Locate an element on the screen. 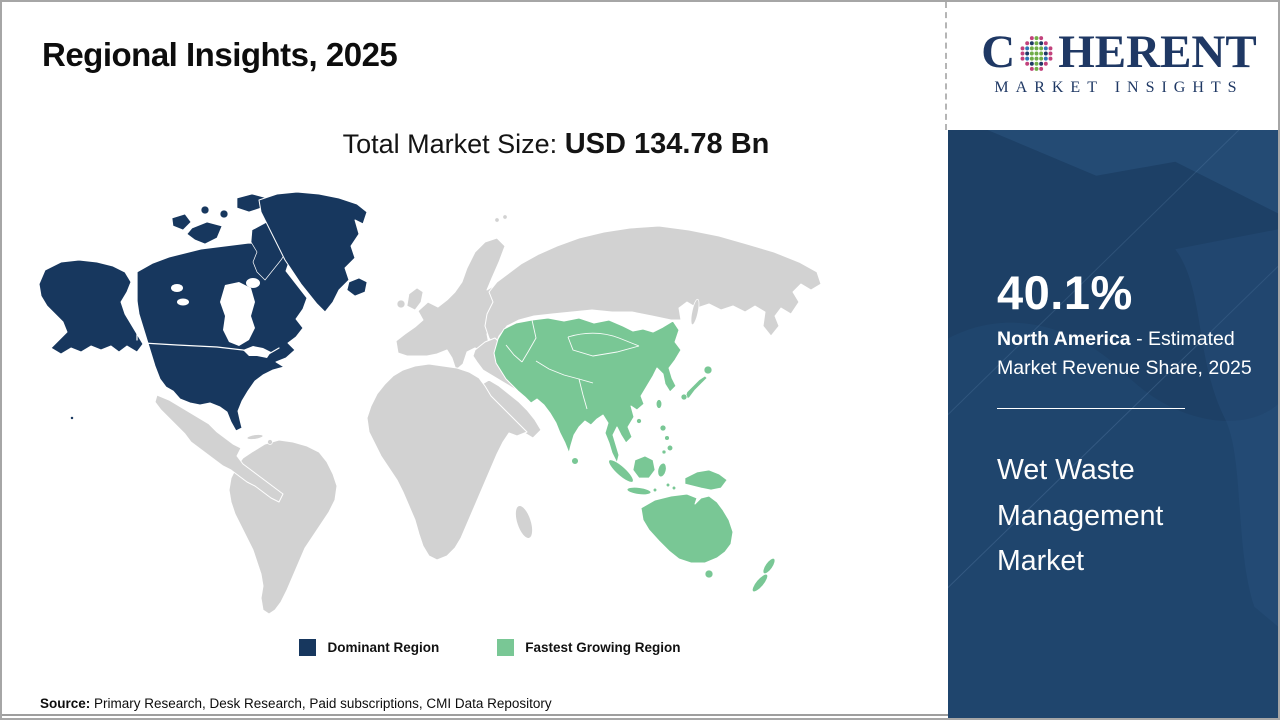  coherent-logo: C HERENT MARKET INSIGHTS is located at coordinates (1119, 62).